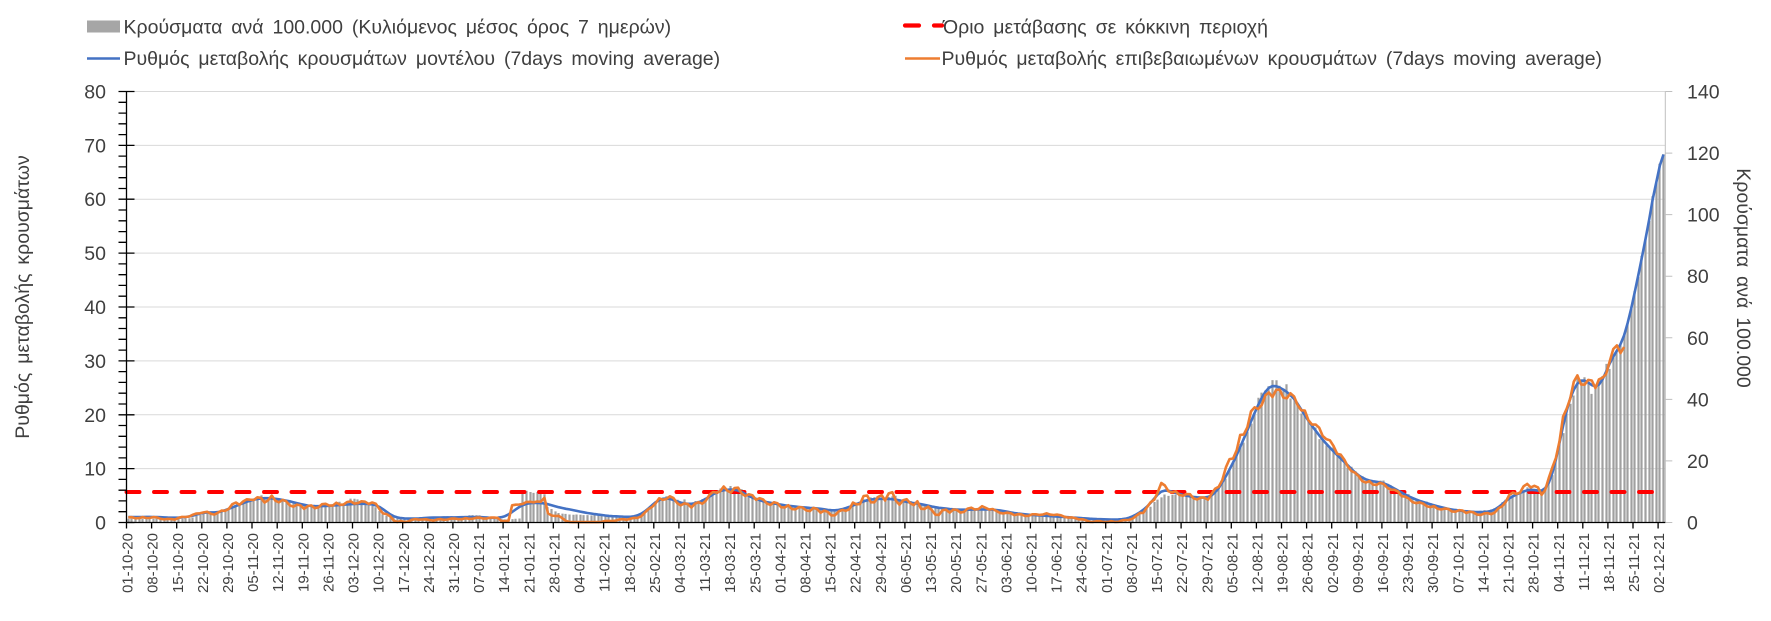 This screenshot has width=1771, height=621. Describe the element at coordinates (1333, 563) in the screenshot. I see `svg-text: 02-09-21` at that location.